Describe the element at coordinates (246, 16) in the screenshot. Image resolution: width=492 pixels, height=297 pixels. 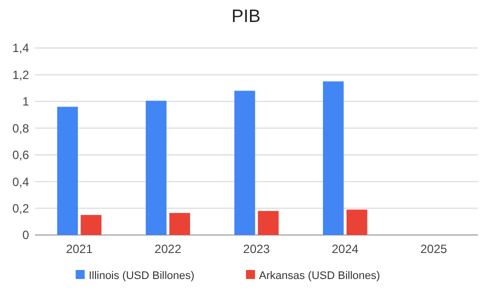
I see `chart-title: PIB` at that location.